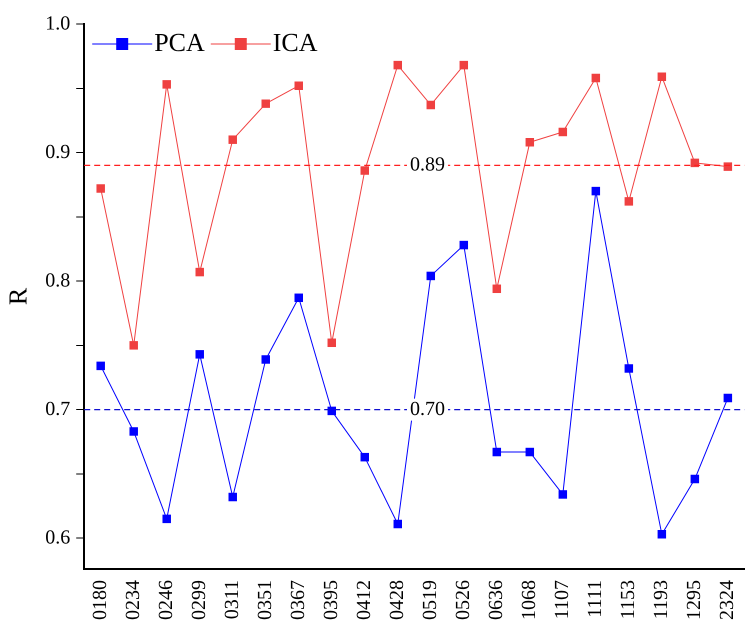 The width and height of the screenshot is (755, 623). I want to click on x-tick-label: 0636, so click(496, 600).